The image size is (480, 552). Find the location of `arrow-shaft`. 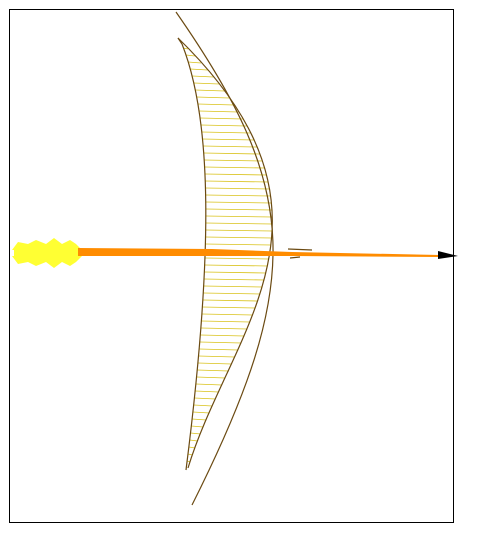

arrow-shaft is located at coordinates (259, 252).